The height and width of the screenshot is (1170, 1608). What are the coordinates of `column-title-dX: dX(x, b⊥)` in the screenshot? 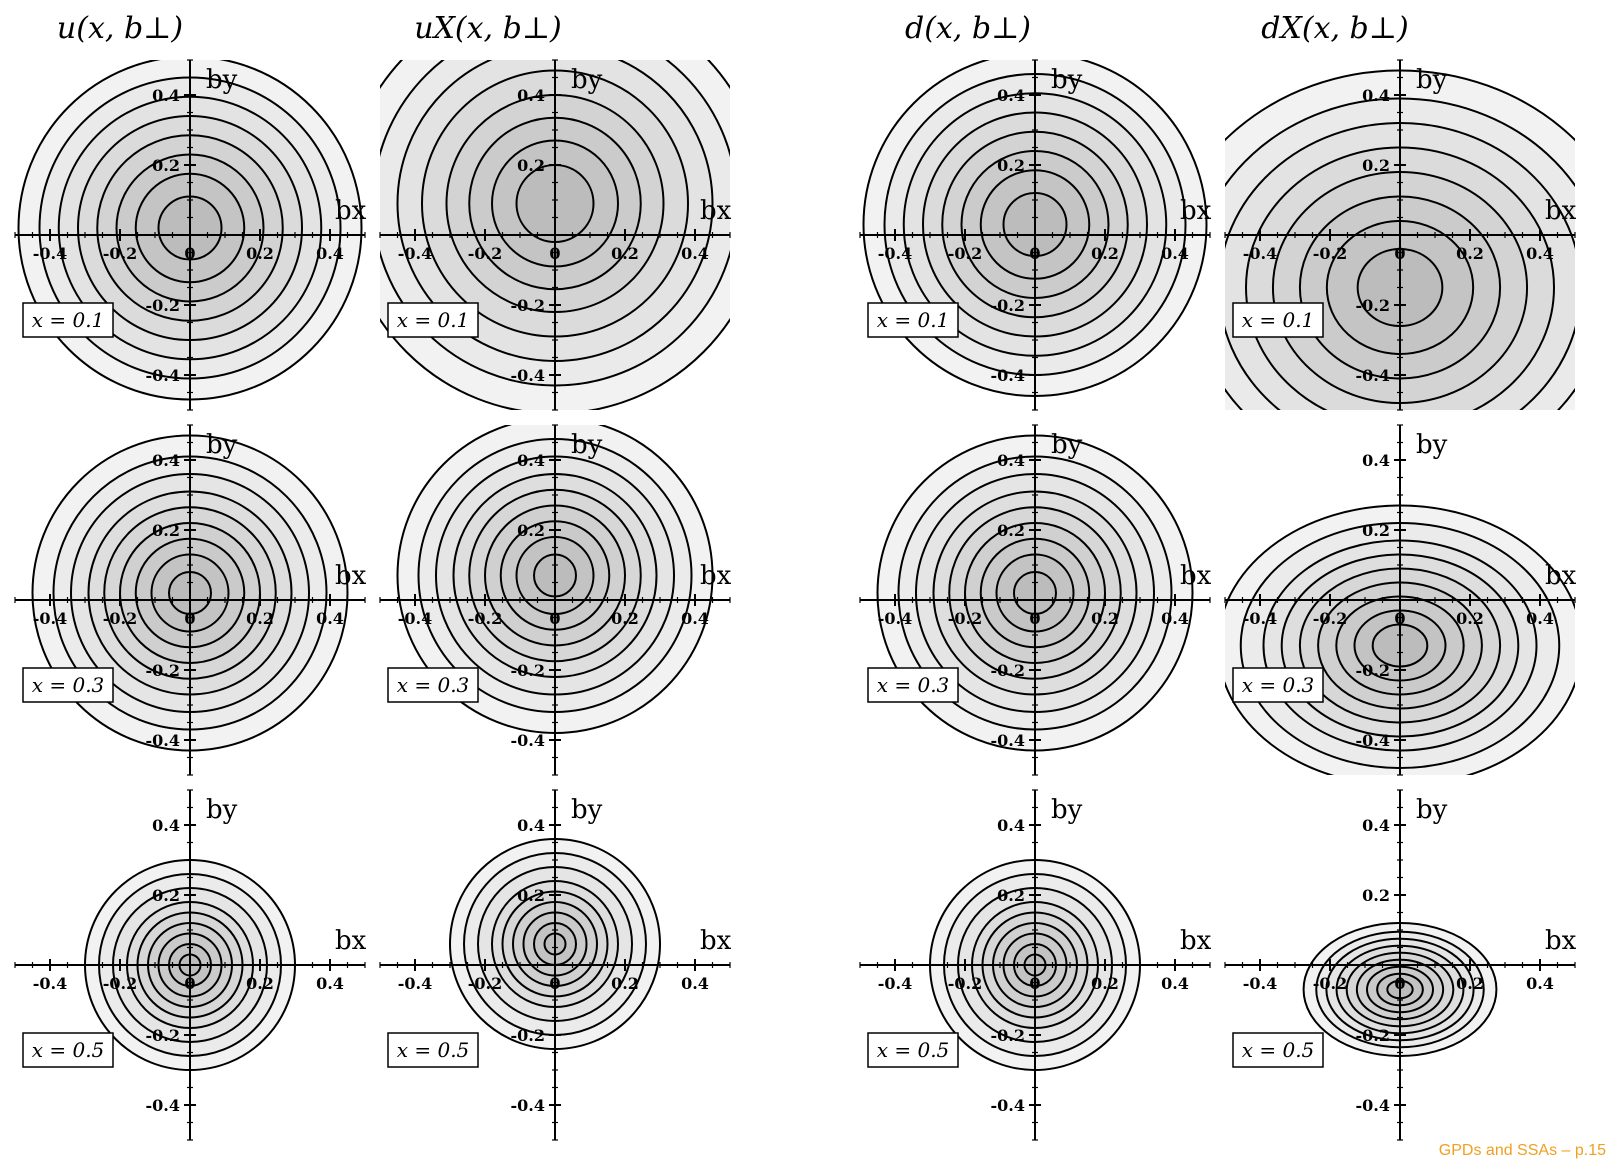 It's located at (1334, 28).